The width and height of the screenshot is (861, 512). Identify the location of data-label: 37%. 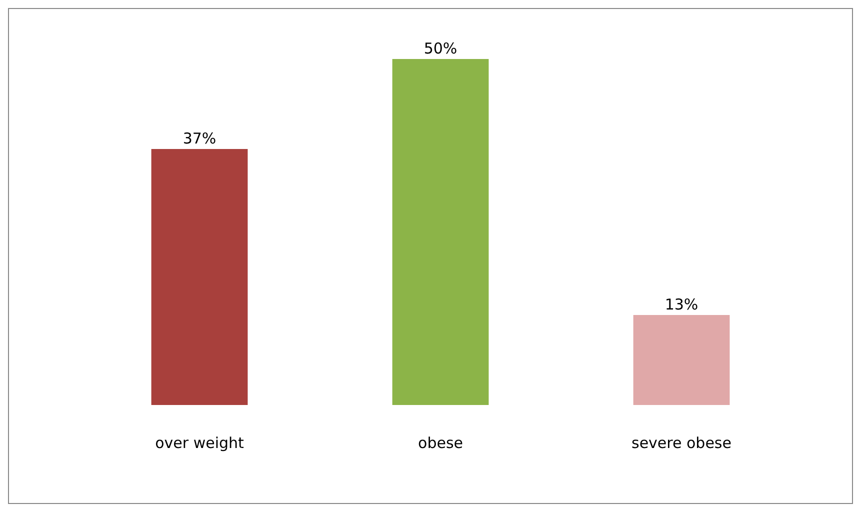
(199, 138).